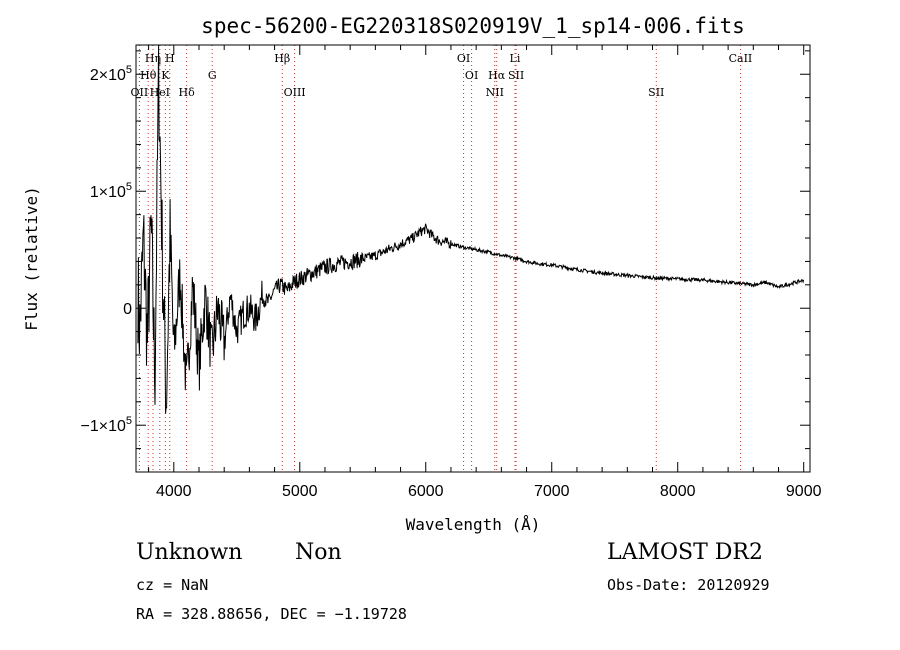 Image resolution: width=900 pixels, height=650 pixels. Describe the element at coordinates (678, 491) in the screenshot. I see `x-tick-label: 8000` at that location.